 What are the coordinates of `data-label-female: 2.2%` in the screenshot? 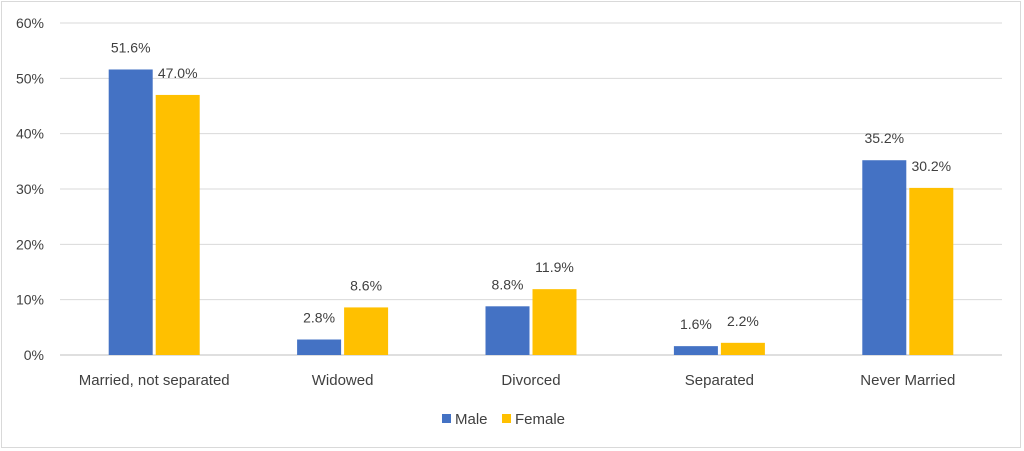 It's located at (743, 321).